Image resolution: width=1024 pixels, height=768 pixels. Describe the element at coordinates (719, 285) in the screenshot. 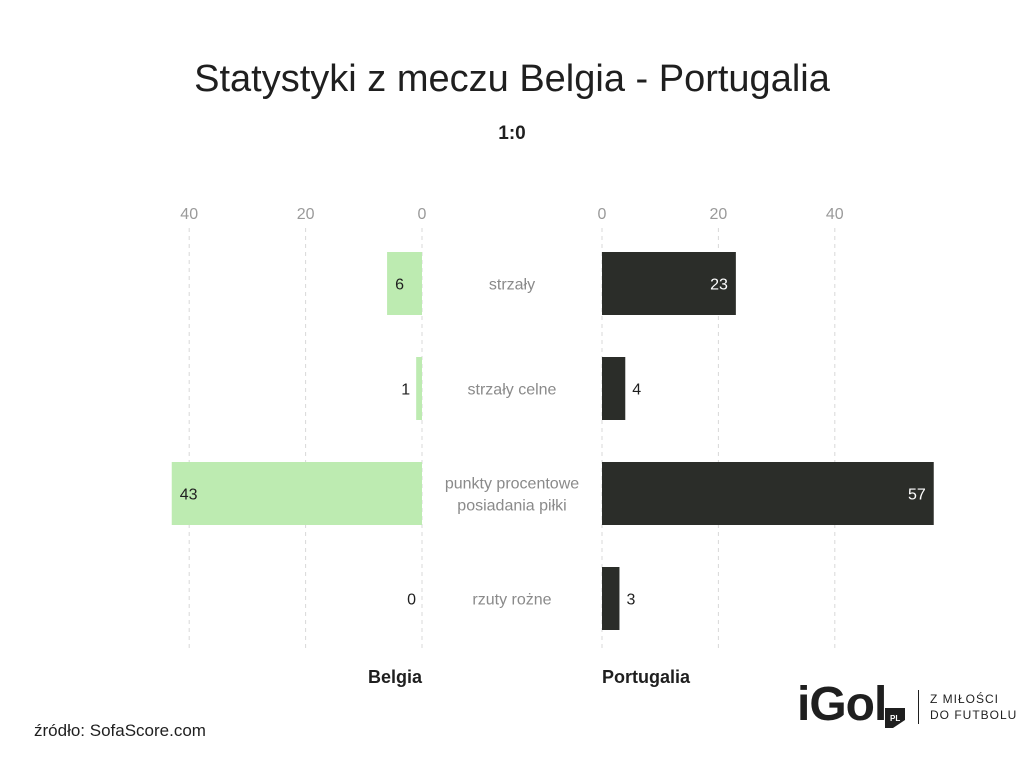

I see `data-label-portugalia-0: 23` at that location.